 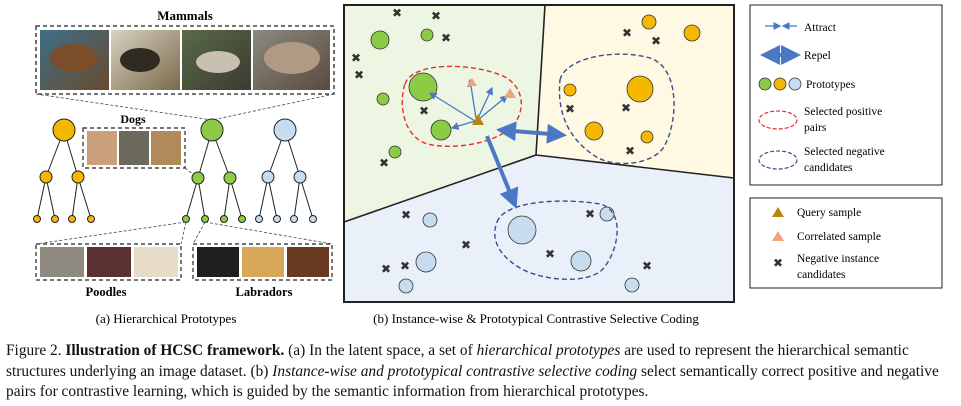 I want to click on caption-title: Illustration of HCSC framework., so click(x=175, y=350).